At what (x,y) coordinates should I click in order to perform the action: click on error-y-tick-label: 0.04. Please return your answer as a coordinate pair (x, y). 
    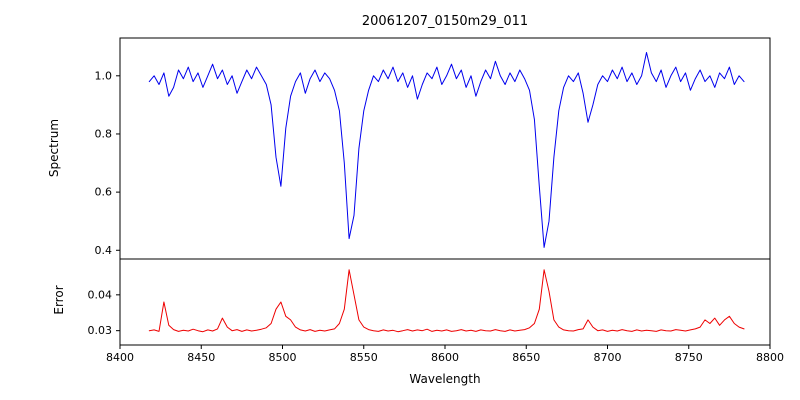
    Looking at the image, I should click on (100, 294).